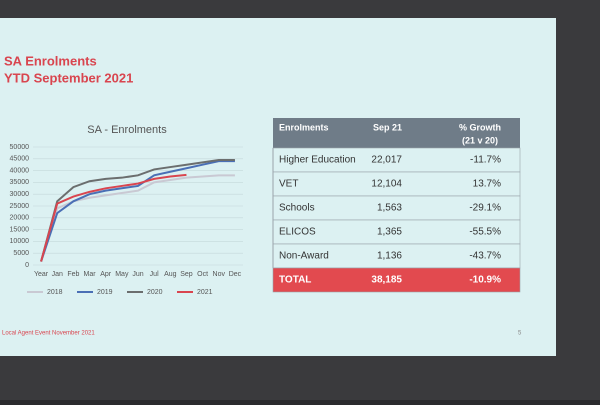  Describe the element at coordinates (90, 274) in the screenshot. I see `x-tick-label: Mar` at that location.